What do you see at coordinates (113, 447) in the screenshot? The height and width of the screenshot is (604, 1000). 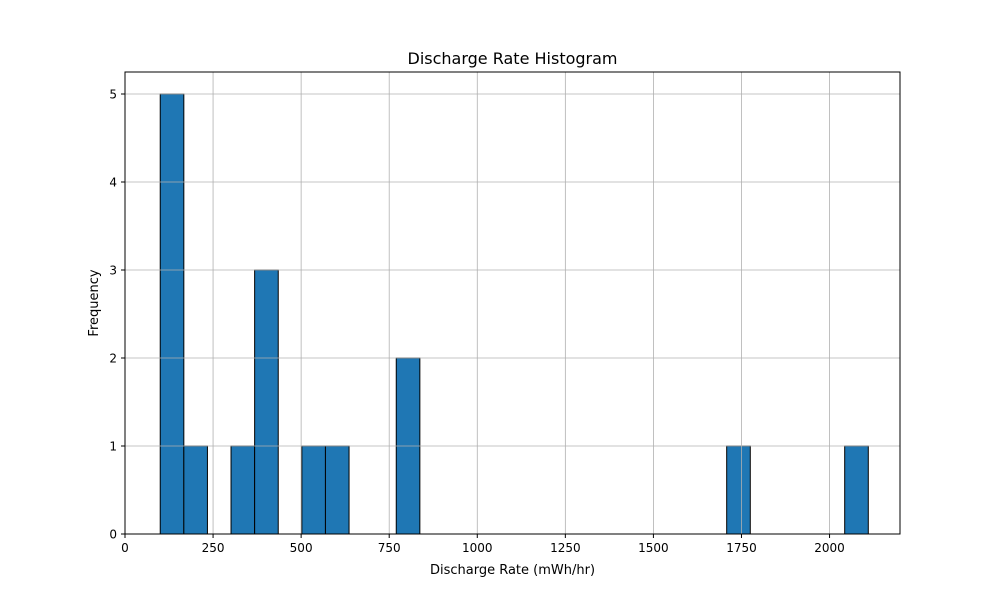 I see `y-tick-label-1: 1` at bounding box center [113, 447].